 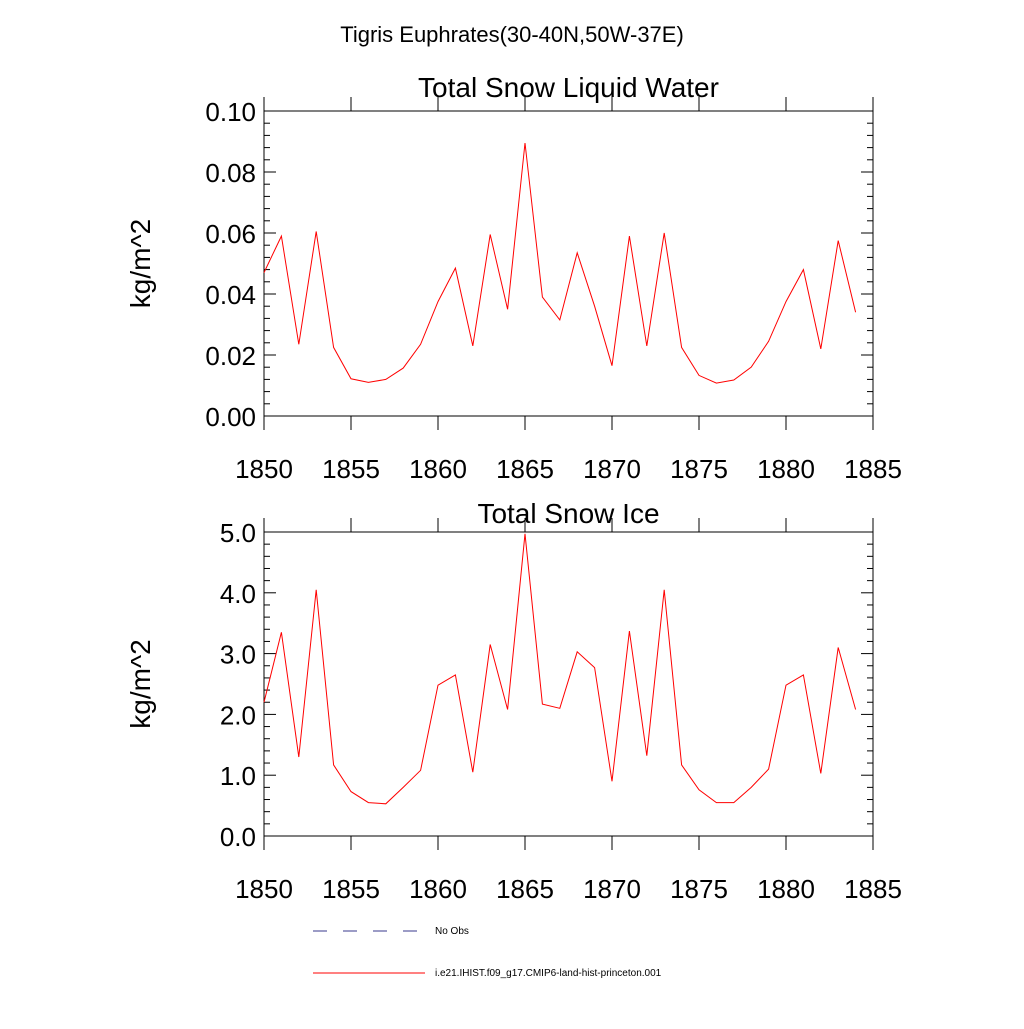 What do you see at coordinates (230, 173) in the screenshot?
I see `y-tick-label: 0.08` at bounding box center [230, 173].